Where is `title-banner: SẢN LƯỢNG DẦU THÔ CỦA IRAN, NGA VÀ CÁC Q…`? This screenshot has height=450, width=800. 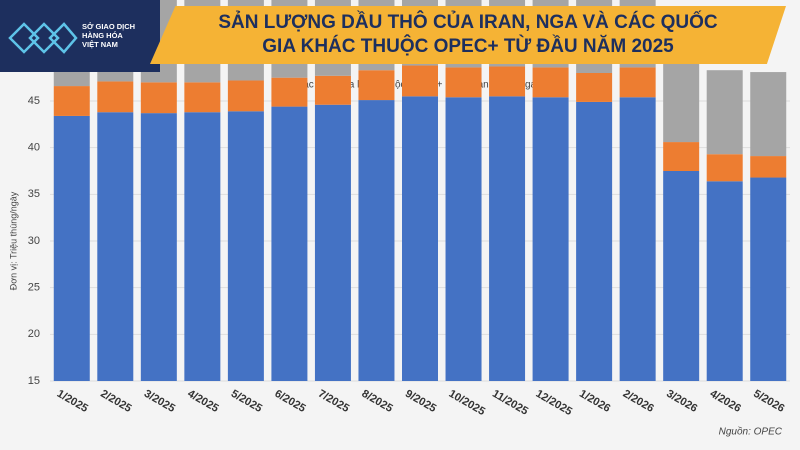
title-banner: SẢN LƯỢNG DẦU THÔ CỦA IRAN, NGA VÀ CÁC Q… is located at coordinates (468, 35).